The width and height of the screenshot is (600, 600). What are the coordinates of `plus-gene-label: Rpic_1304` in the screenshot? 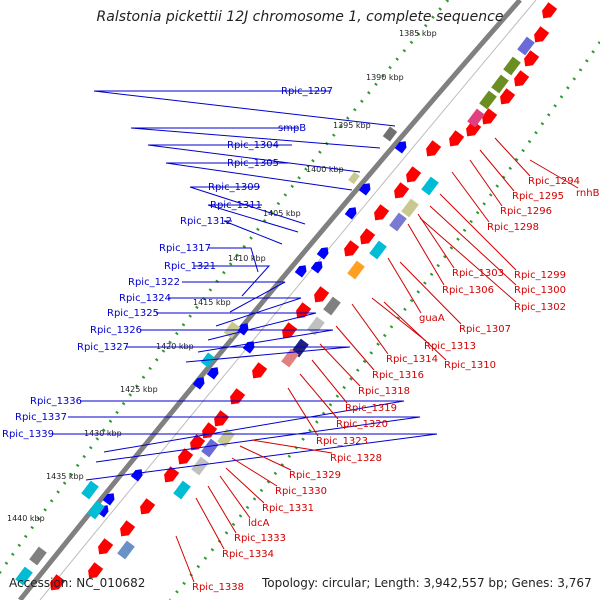 It's located at (253, 145).